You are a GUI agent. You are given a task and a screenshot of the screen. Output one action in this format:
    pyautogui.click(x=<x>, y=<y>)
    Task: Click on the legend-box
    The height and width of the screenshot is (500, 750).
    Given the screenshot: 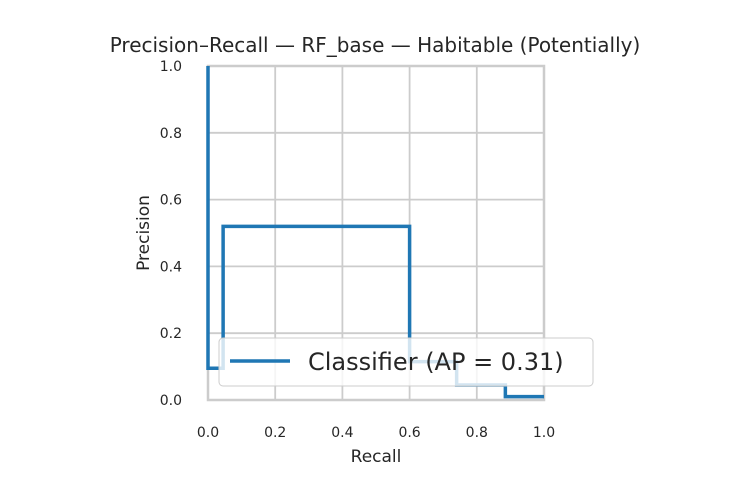 What is the action you would take?
    pyautogui.click(x=406, y=362)
    